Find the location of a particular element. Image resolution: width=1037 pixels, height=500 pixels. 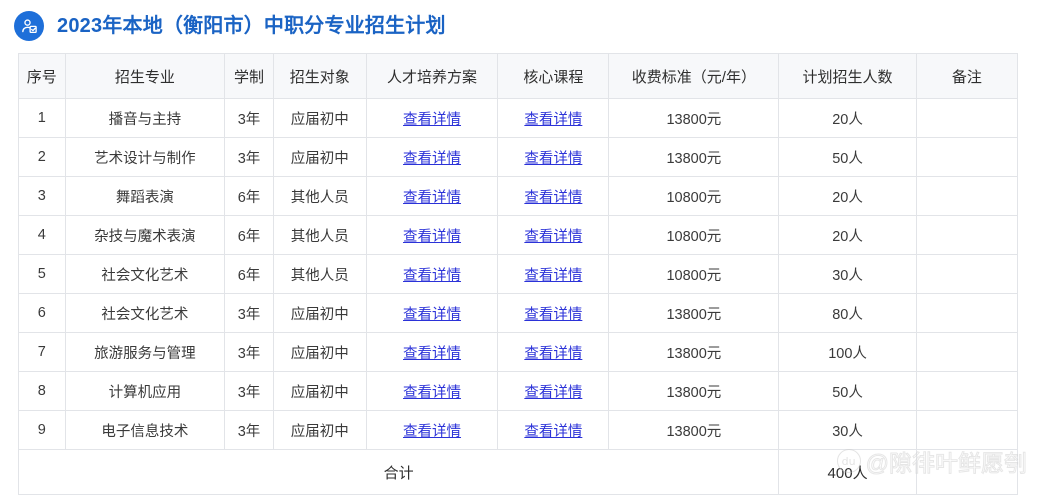

table-row: 3 舞蹈表演 6年 其他人员 查看详情 查看详情 10800元 20人 is located at coordinates (518, 196).